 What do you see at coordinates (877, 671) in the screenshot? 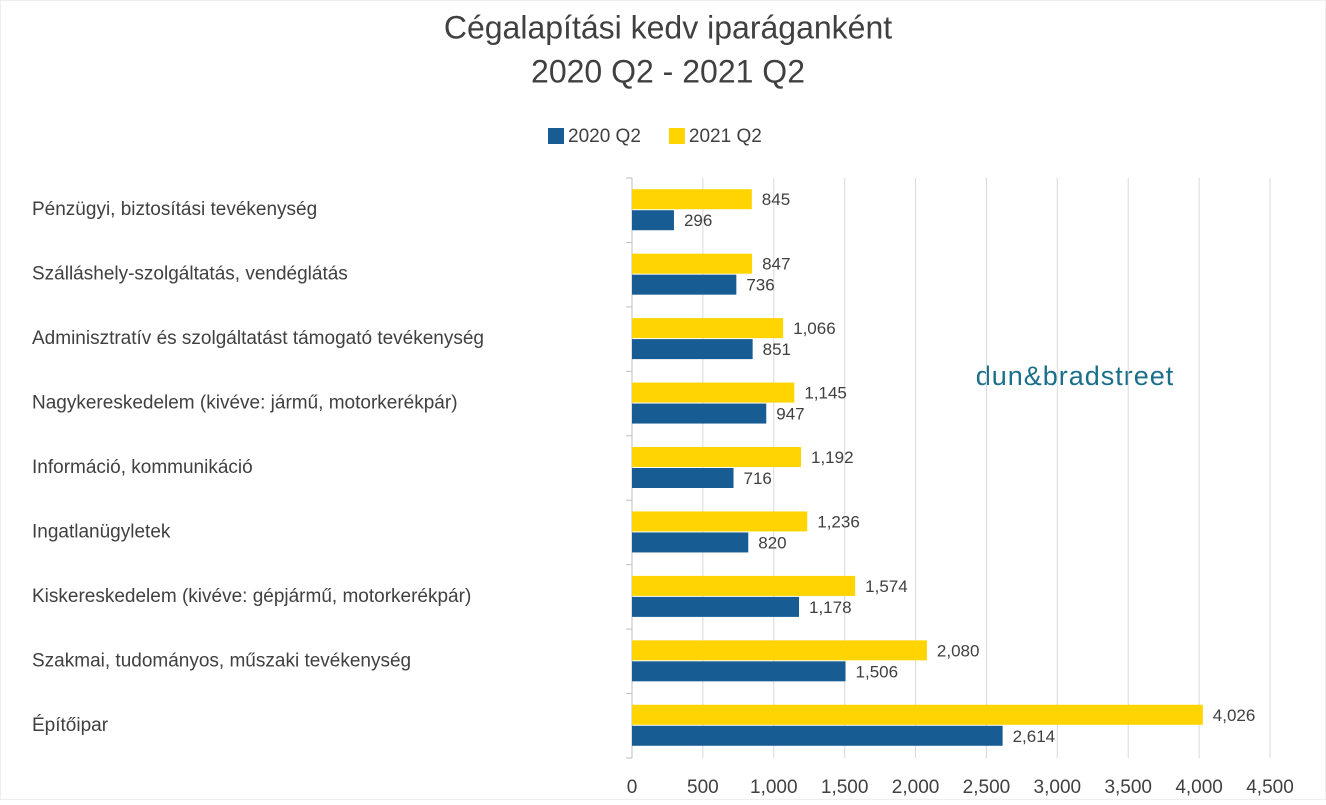
I see `data-label: 1,506` at bounding box center [877, 671].